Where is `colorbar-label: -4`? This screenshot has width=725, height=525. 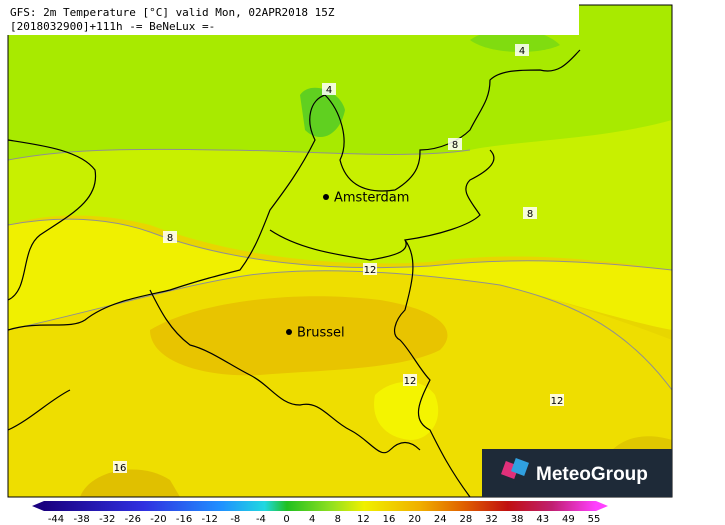
colorbar-label: -4 is located at coordinates (261, 519).